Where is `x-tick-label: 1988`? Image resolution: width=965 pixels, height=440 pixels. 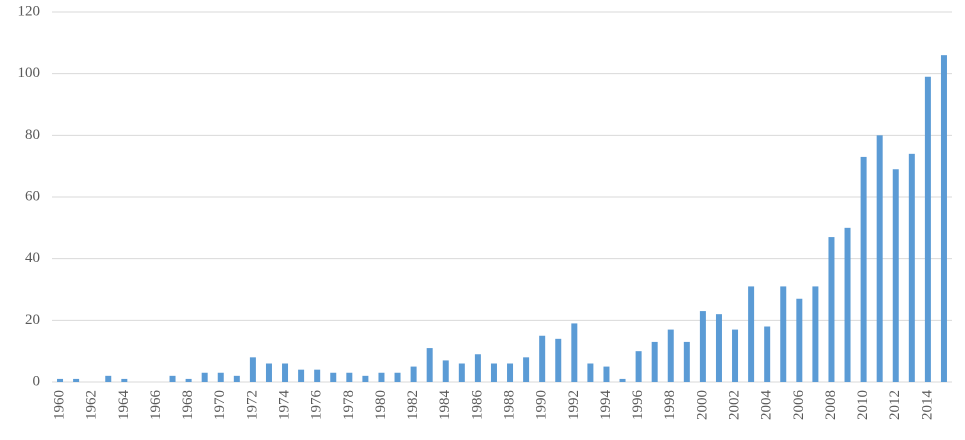
x-tick-label: 1988 is located at coordinates (509, 405).